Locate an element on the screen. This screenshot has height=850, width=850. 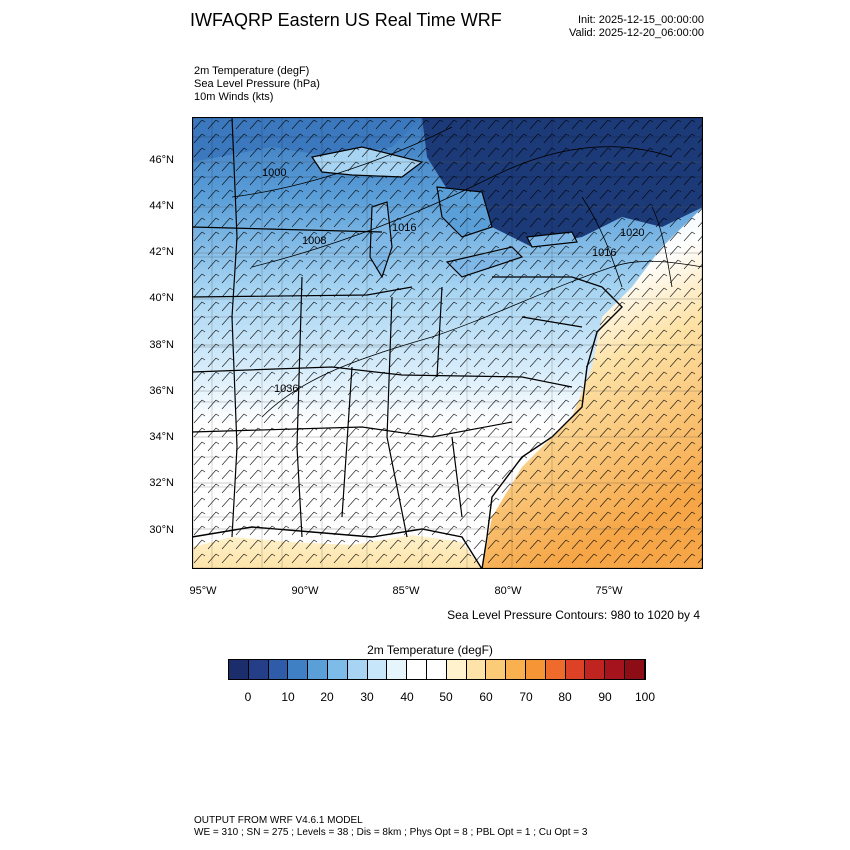
lat-label: 34°N is located at coordinates (161, 437).